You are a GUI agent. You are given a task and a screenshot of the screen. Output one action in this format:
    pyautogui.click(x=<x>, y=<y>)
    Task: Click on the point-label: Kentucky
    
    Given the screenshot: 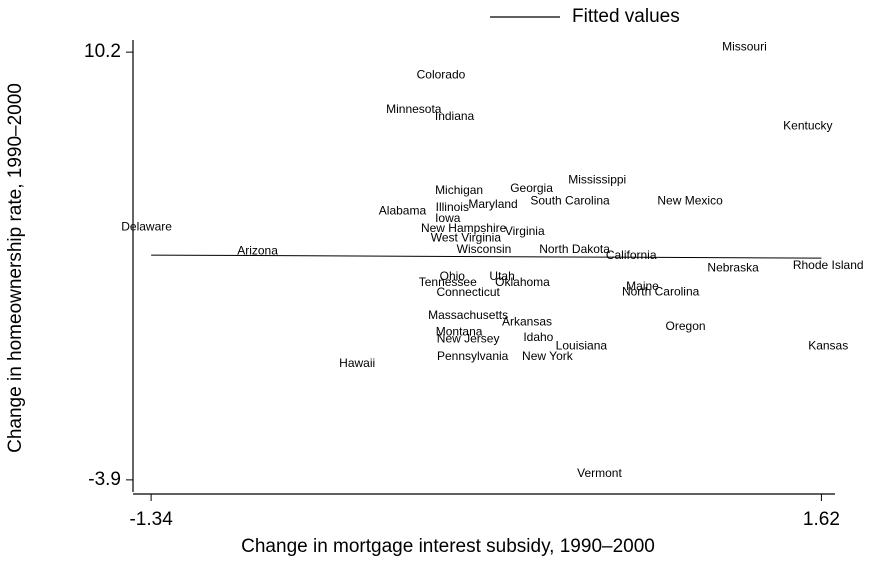 What is the action you would take?
    pyautogui.click(x=807, y=125)
    